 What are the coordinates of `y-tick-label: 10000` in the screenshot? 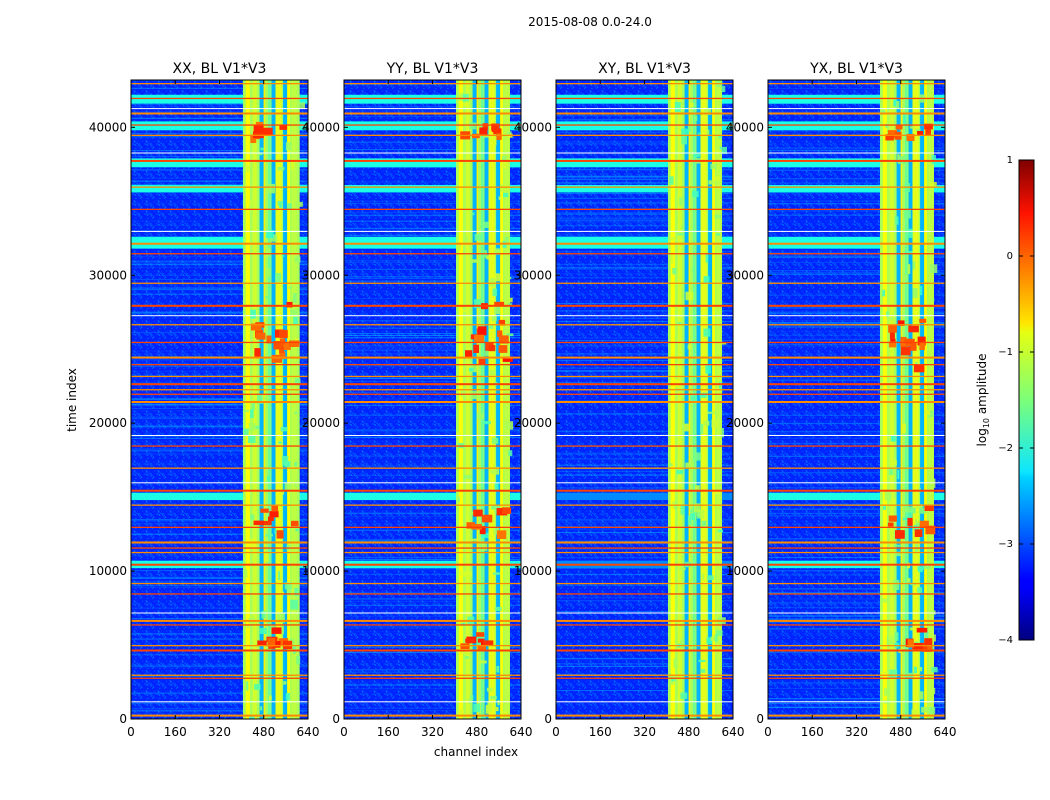 It's located at (321, 571).